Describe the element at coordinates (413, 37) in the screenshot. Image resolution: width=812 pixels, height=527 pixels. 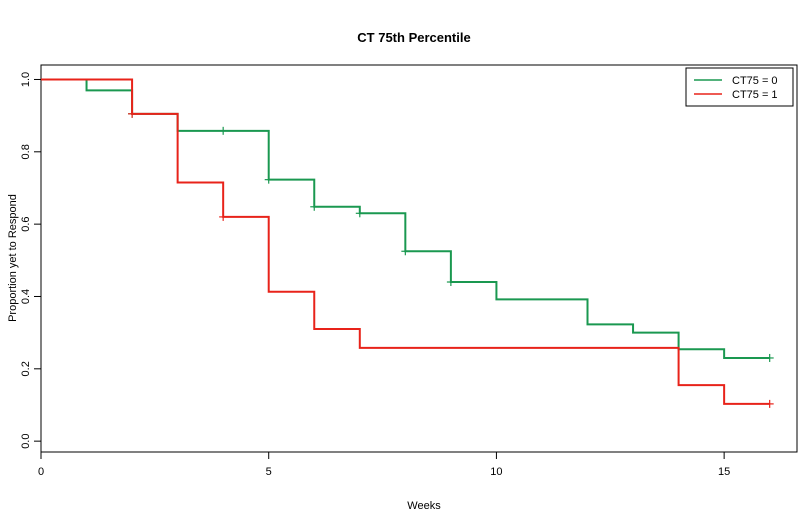
I see `chart-title: CT 75th Percentile` at that location.